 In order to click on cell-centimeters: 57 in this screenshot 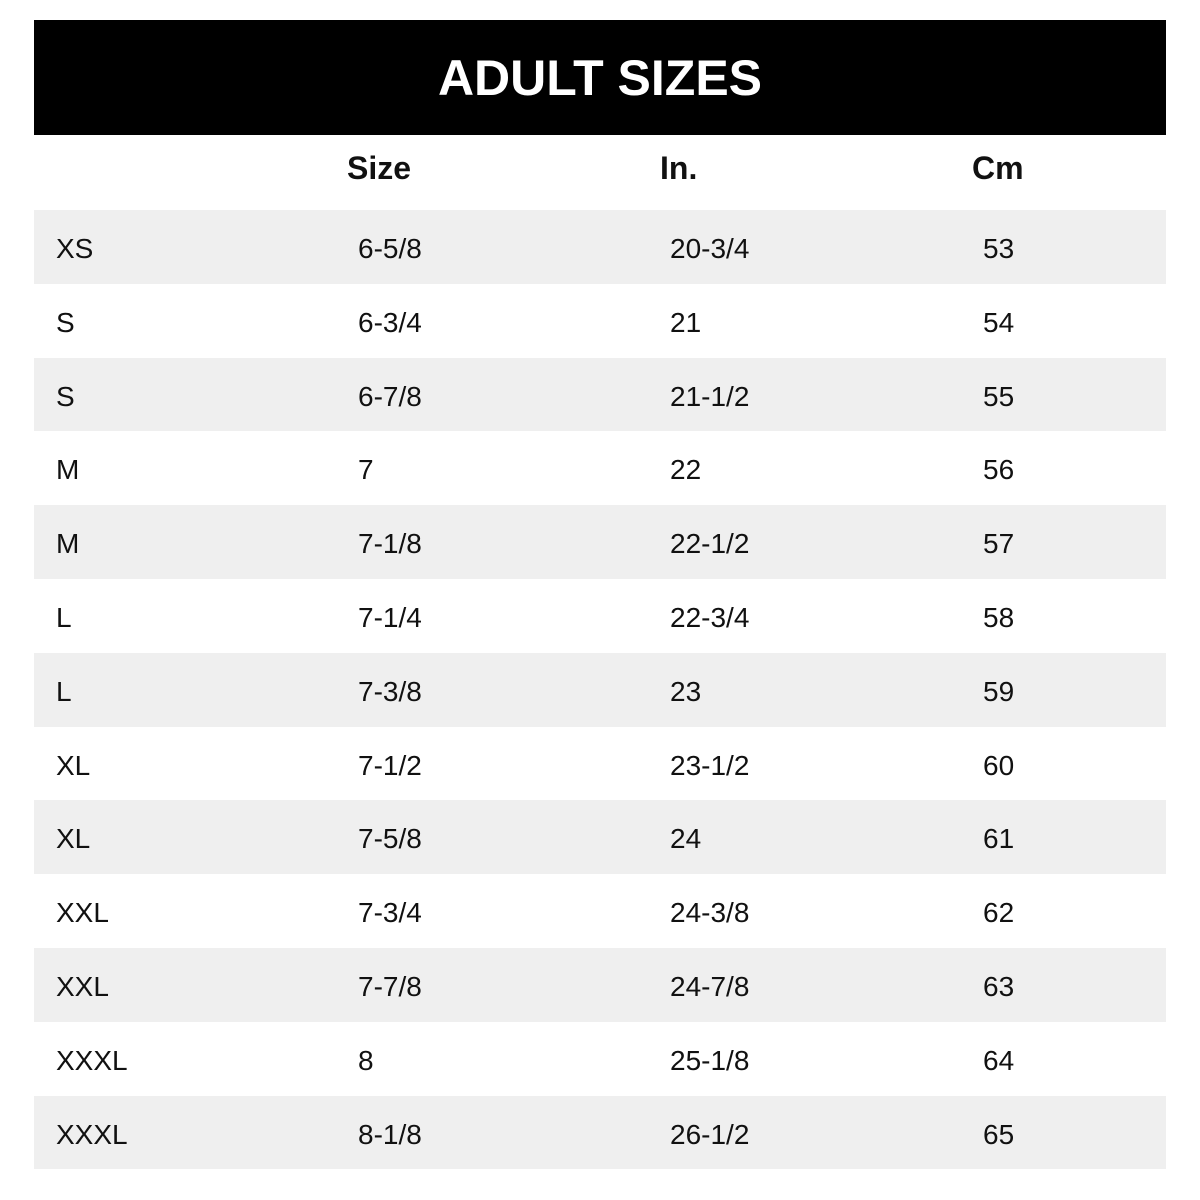, I will do `click(999, 544)`.